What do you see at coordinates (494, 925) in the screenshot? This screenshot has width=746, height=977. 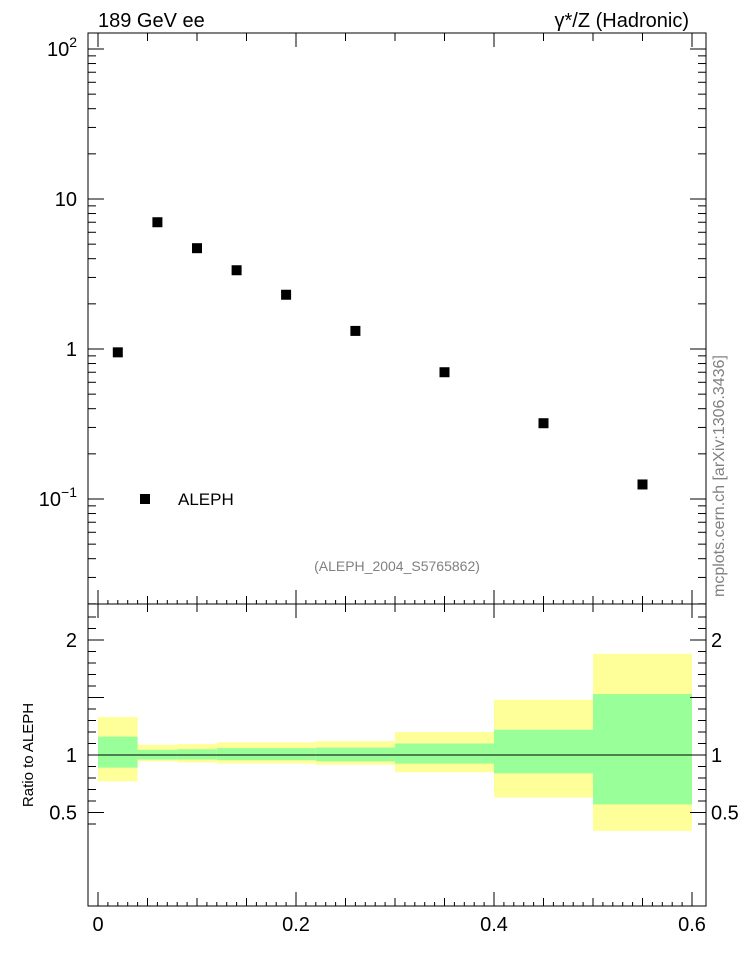 I see `ratio-xtick-label: 0.4` at bounding box center [494, 925].